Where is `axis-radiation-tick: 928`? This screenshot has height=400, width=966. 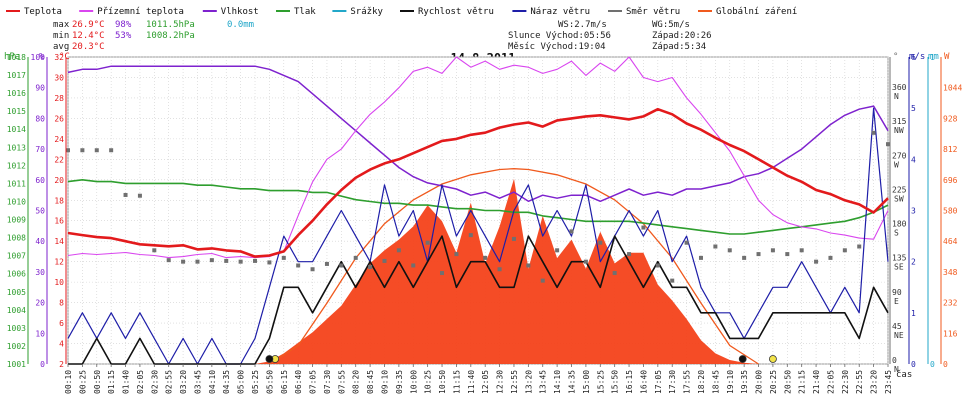 axis-radiation-tick: 928 is located at coordinates (950, 118).